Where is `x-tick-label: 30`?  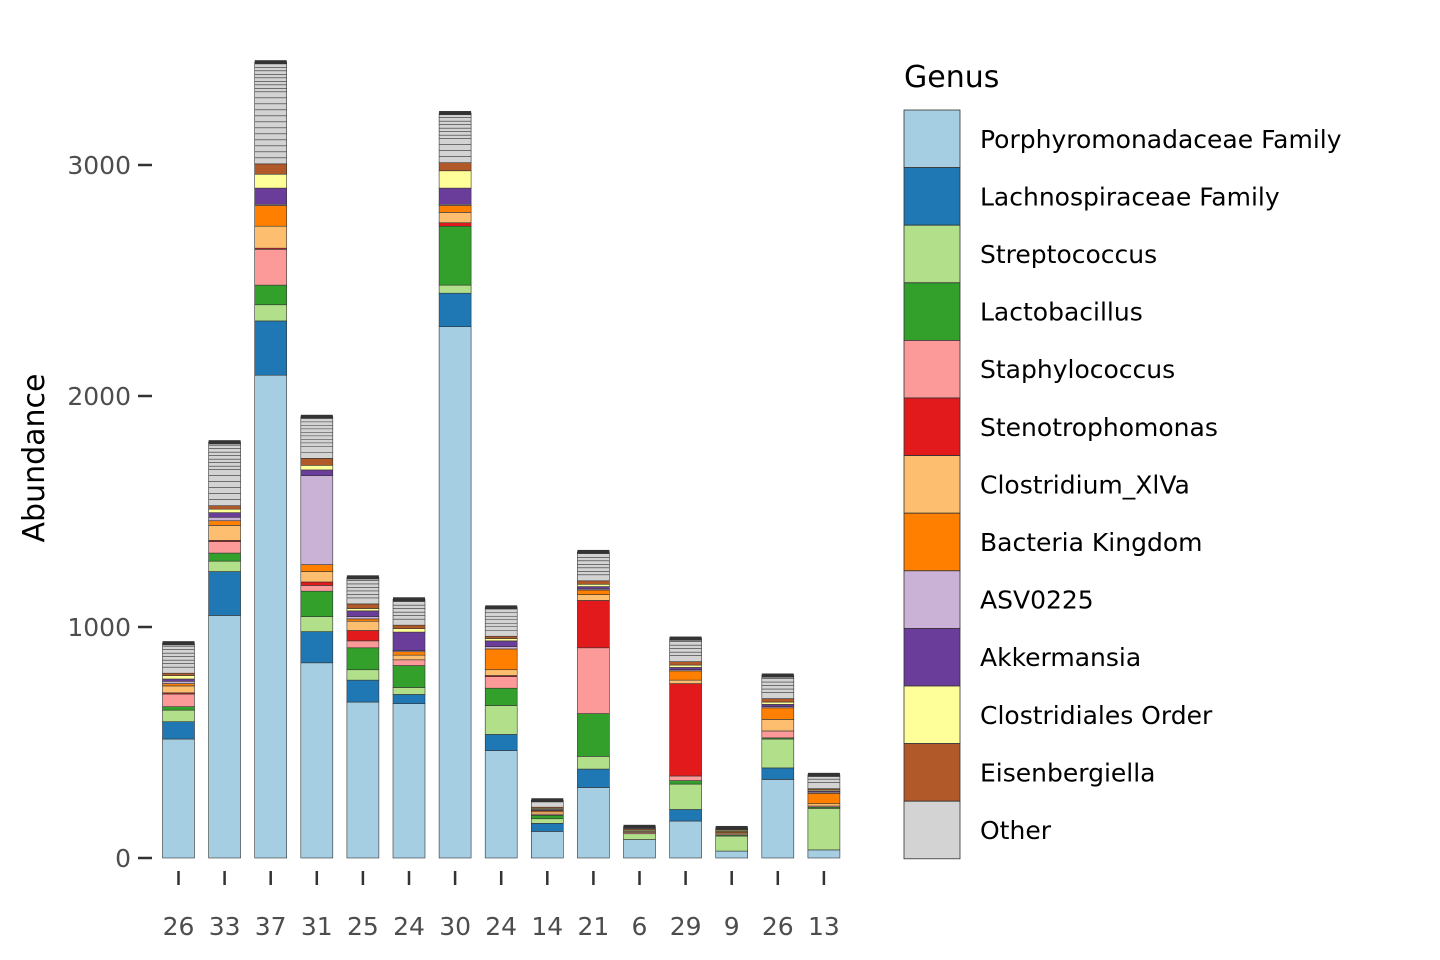
x-tick-label: 30 is located at coordinates (455, 926).